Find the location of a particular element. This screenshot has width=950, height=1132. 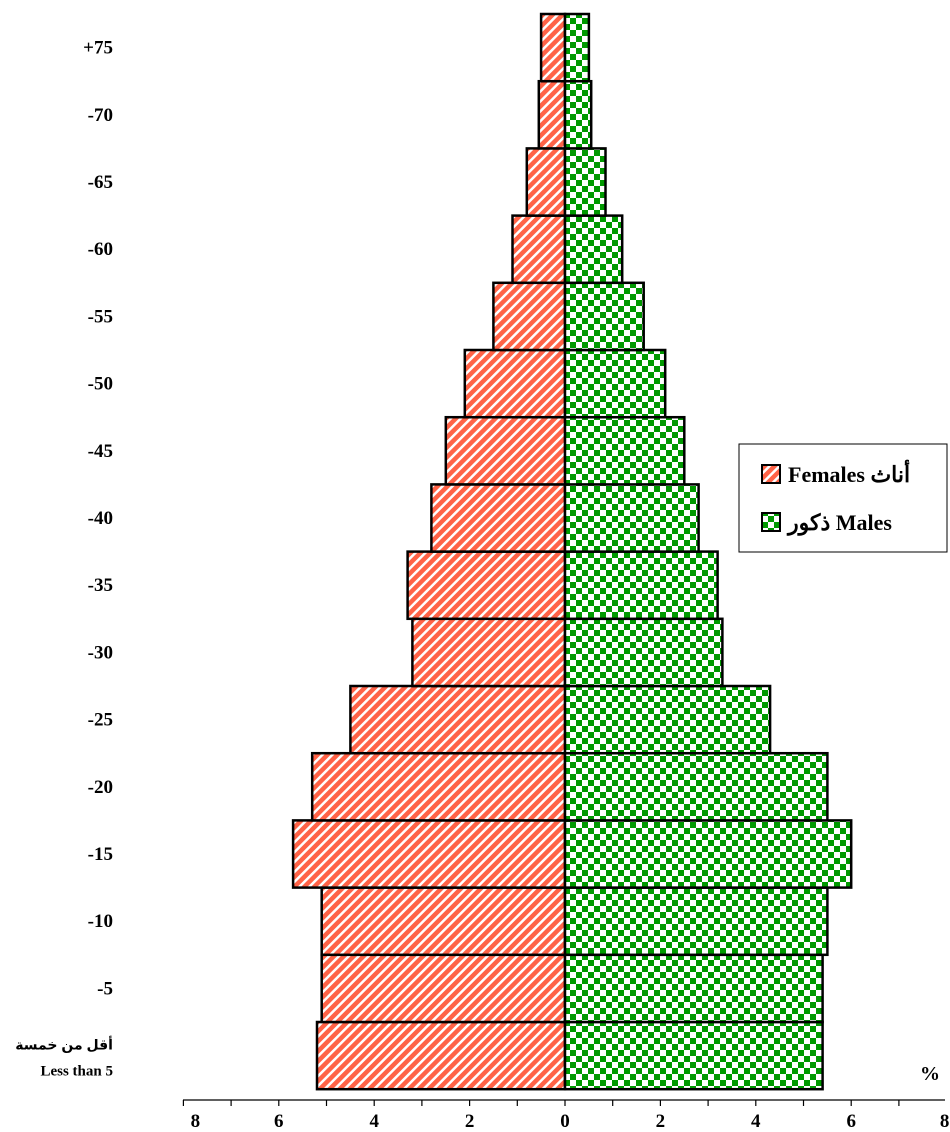

age-label: -5 is located at coordinates (105, 988).